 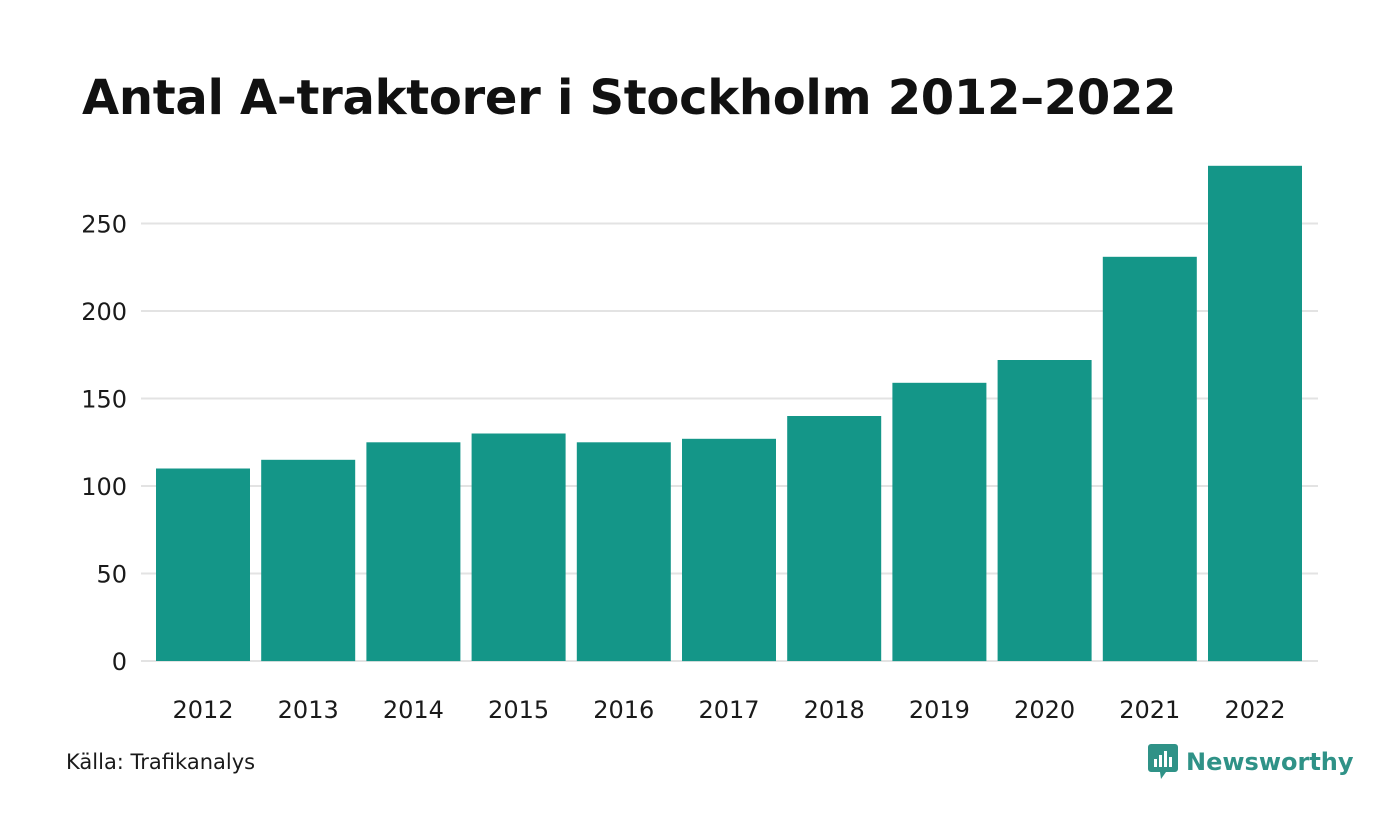 I want to click on bar-2012, so click(x=203, y=564).